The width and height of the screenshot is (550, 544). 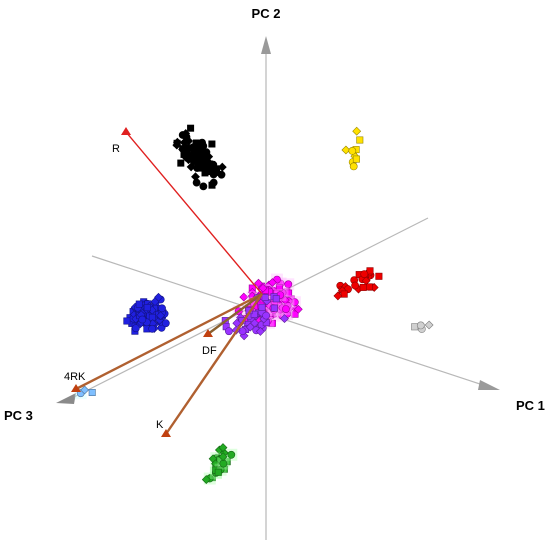 I want to click on loading-vector-DF, so click(x=235, y=314).